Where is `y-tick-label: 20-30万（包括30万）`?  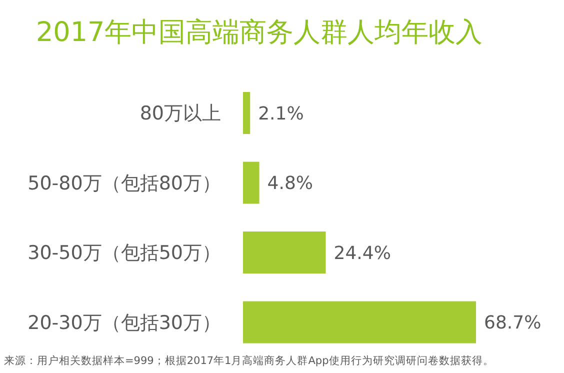
y-tick-label: 20-30万（包括30万） is located at coordinates (124, 323).